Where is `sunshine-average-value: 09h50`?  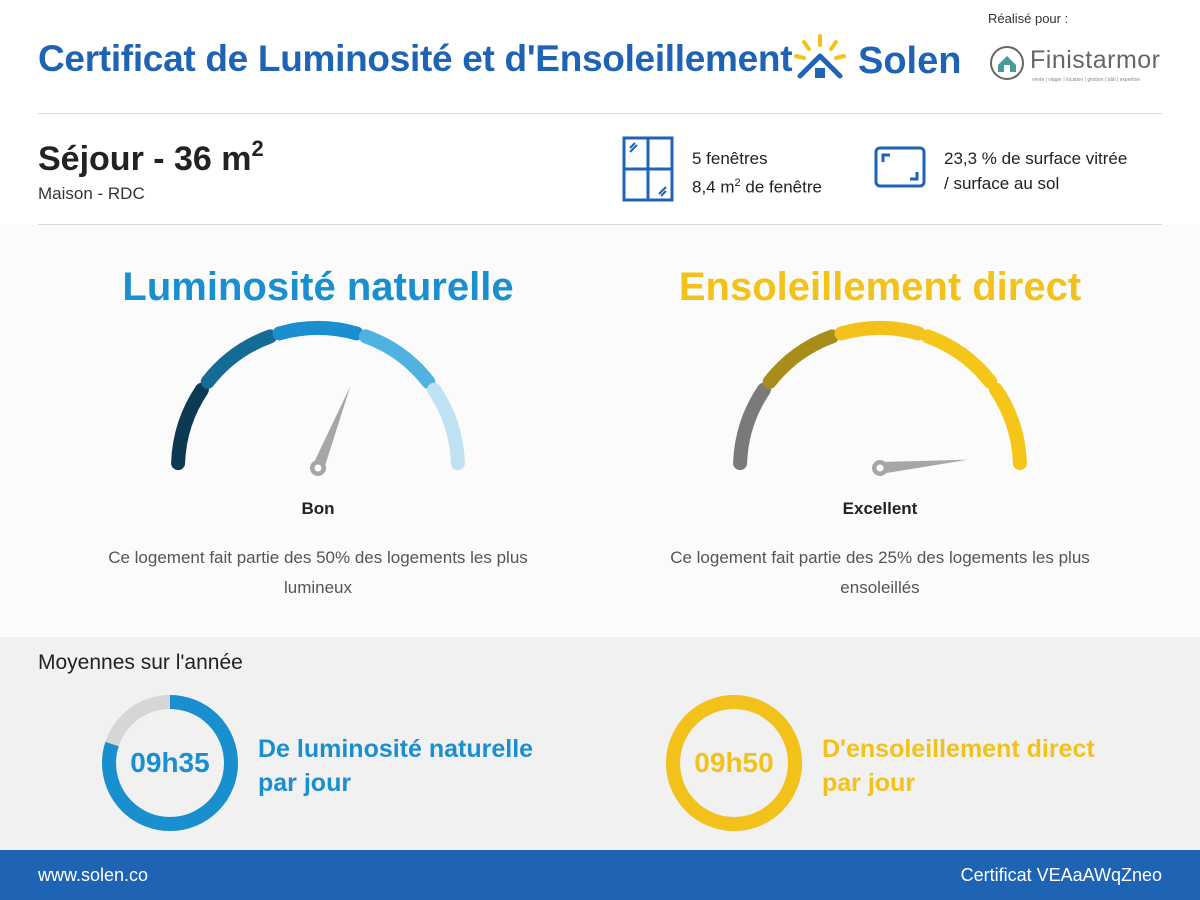
sunshine-average-value: 09h50 is located at coordinates (734, 762).